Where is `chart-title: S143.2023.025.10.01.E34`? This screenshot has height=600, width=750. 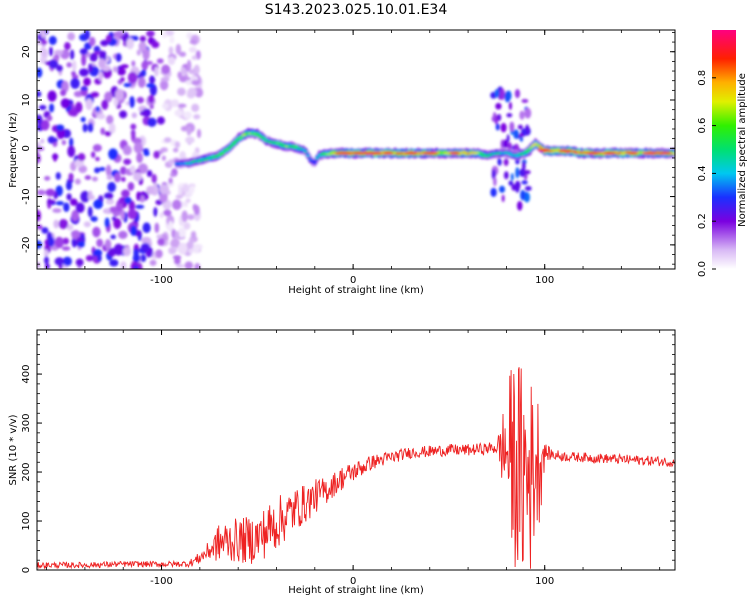 chart-title: S143.2023.025.10.01.E34 is located at coordinates (356, 10).